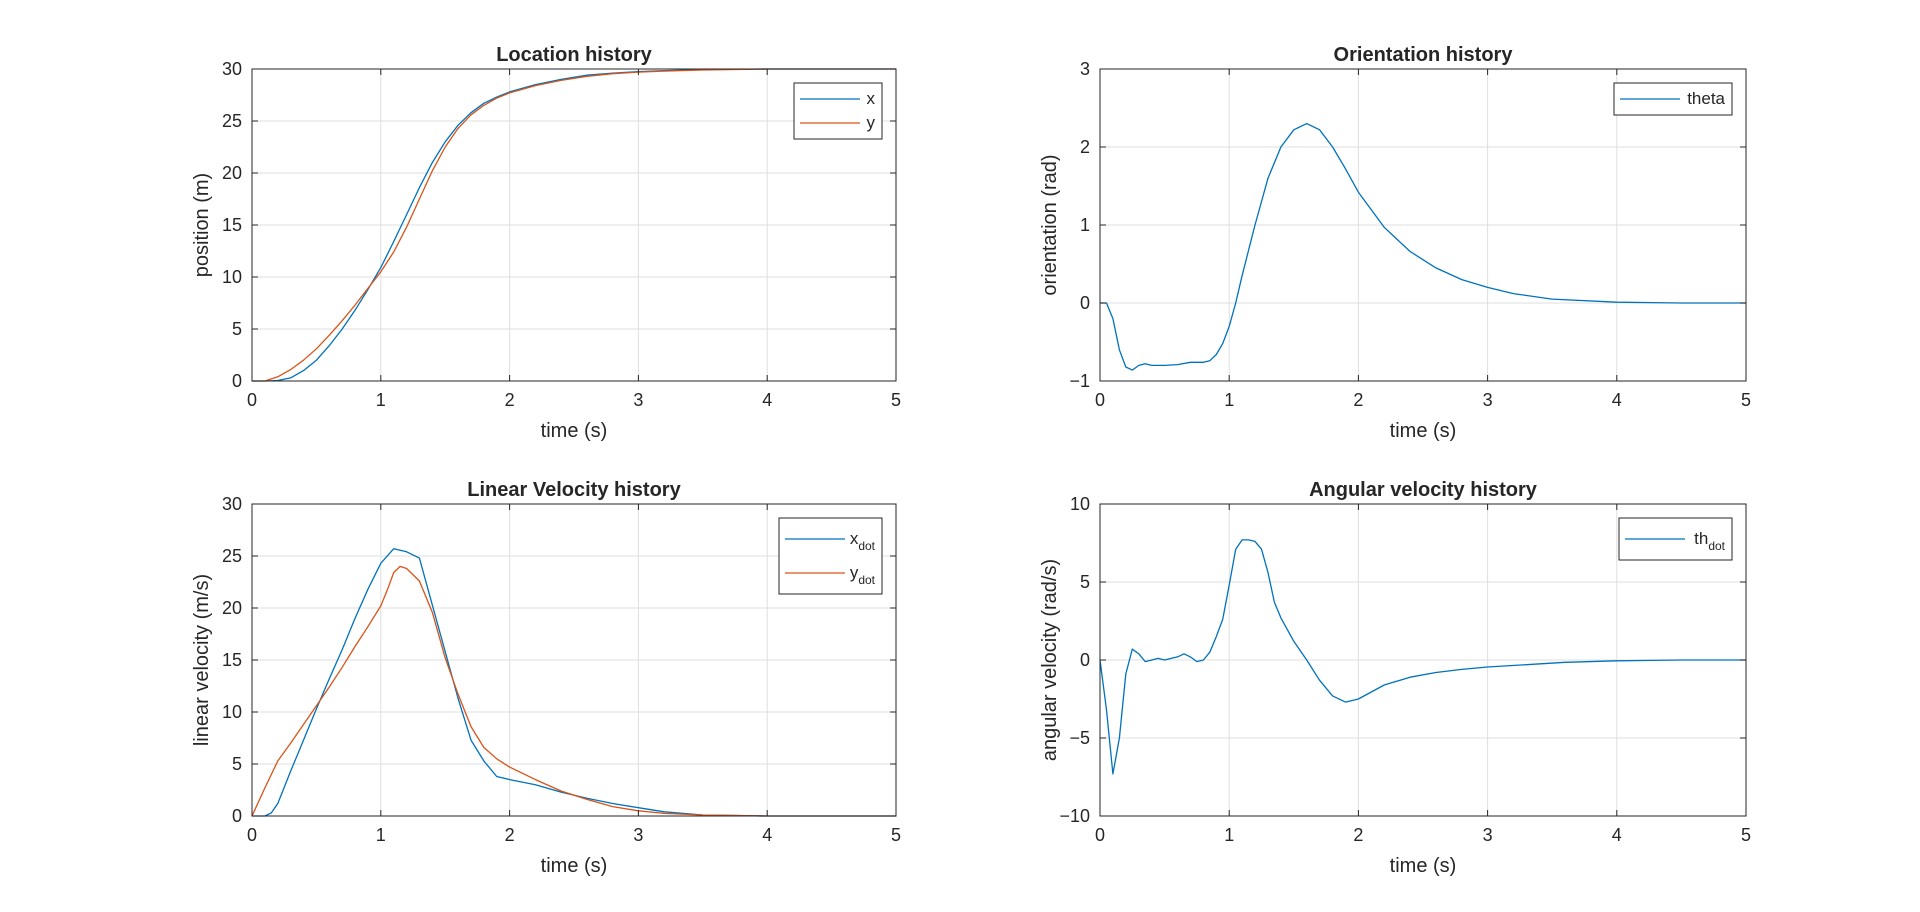 This screenshot has width=1920, height=912. I want to click on chart-title: Orientation history, so click(1424, 55).